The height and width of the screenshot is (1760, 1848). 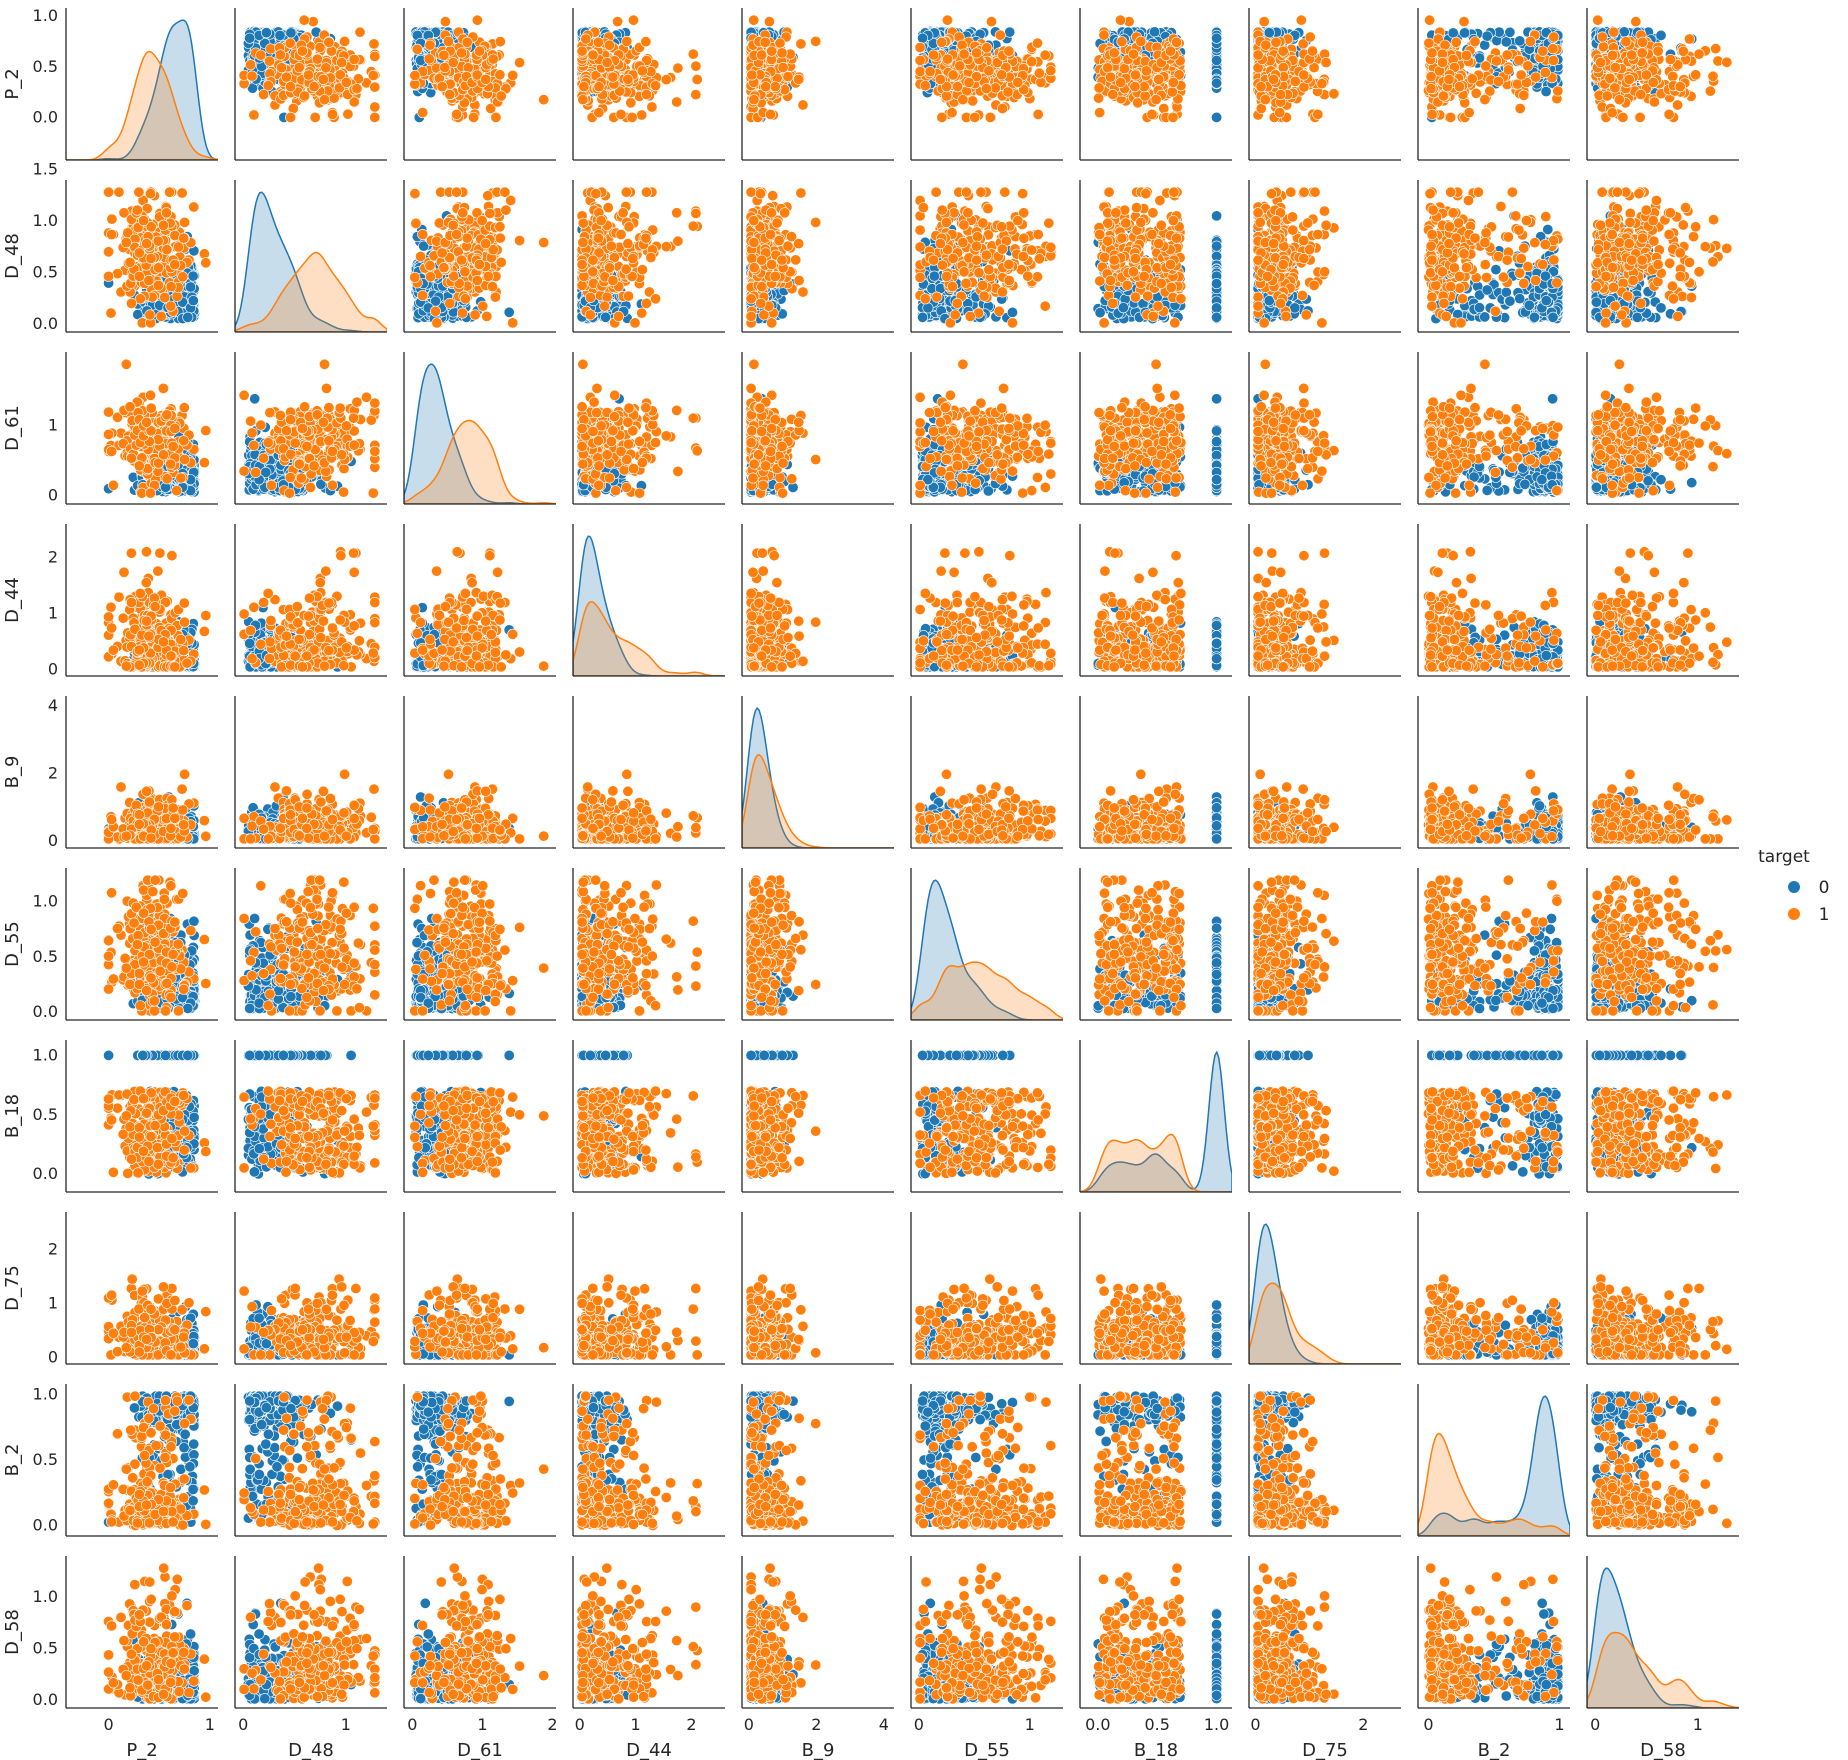 I want to click on ytick-P_2-2: 1.0, so click(x=45, y=15).